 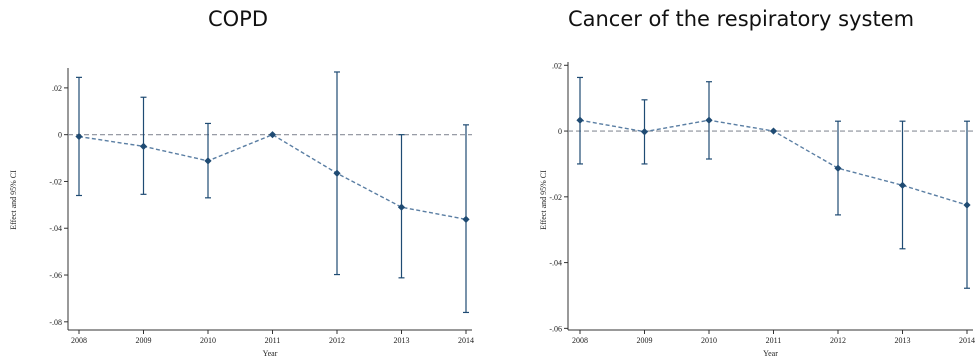 What do you see at coordinates (238, 19) in the screenshot?
I see `chart-title: COPD` at bounding box center [238, 19].